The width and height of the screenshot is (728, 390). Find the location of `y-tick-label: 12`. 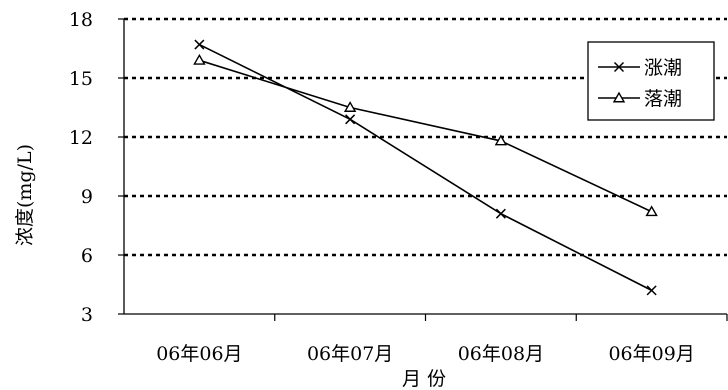

y-tick-label: 12 is located at coordinates (81, 138).